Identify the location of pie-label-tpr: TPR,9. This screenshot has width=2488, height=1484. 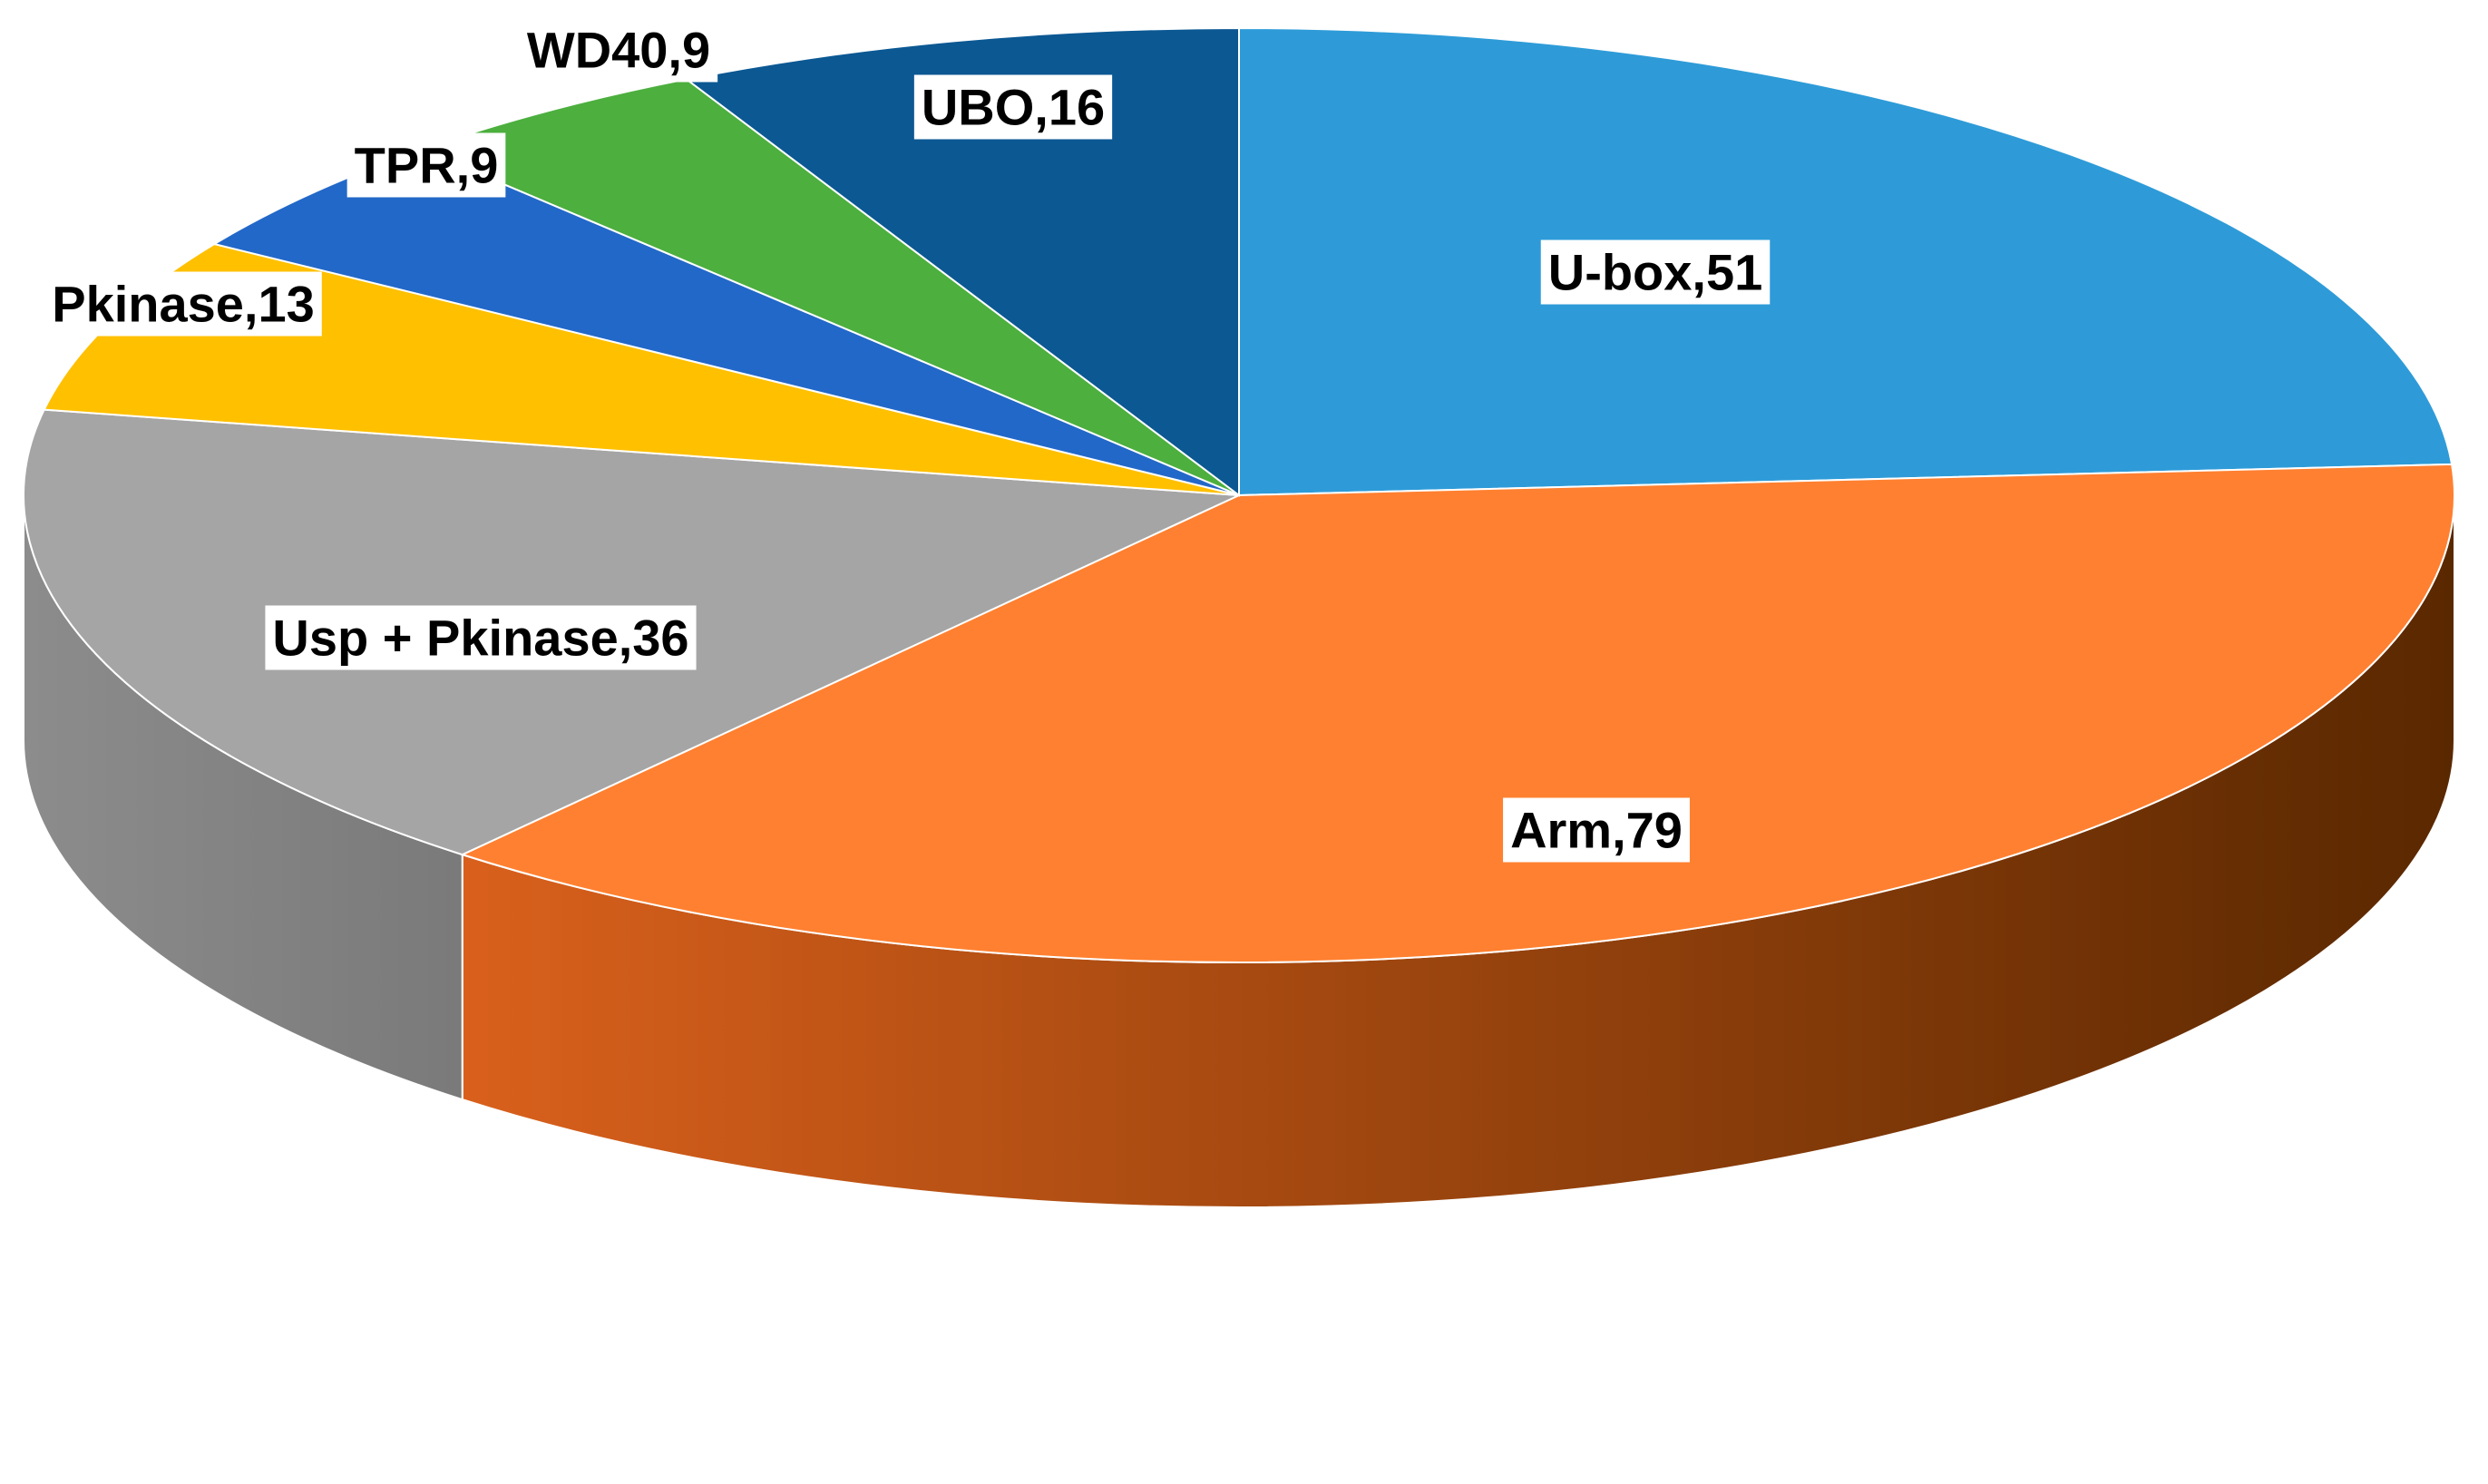
(426, 165).